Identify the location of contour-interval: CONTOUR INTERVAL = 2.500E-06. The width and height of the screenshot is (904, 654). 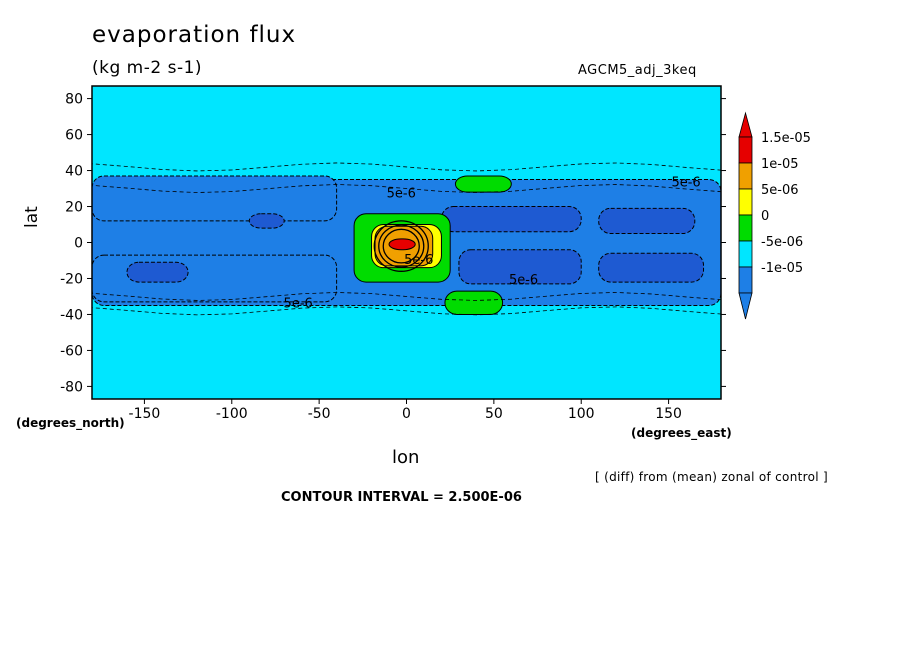
(401, 497).